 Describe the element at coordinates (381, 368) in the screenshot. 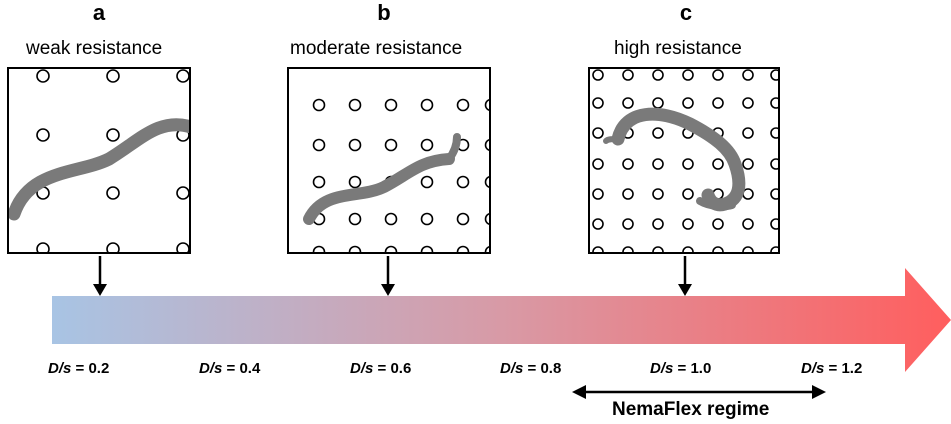

I see `ds-label-0.6: D/s = 0.6` at that location.